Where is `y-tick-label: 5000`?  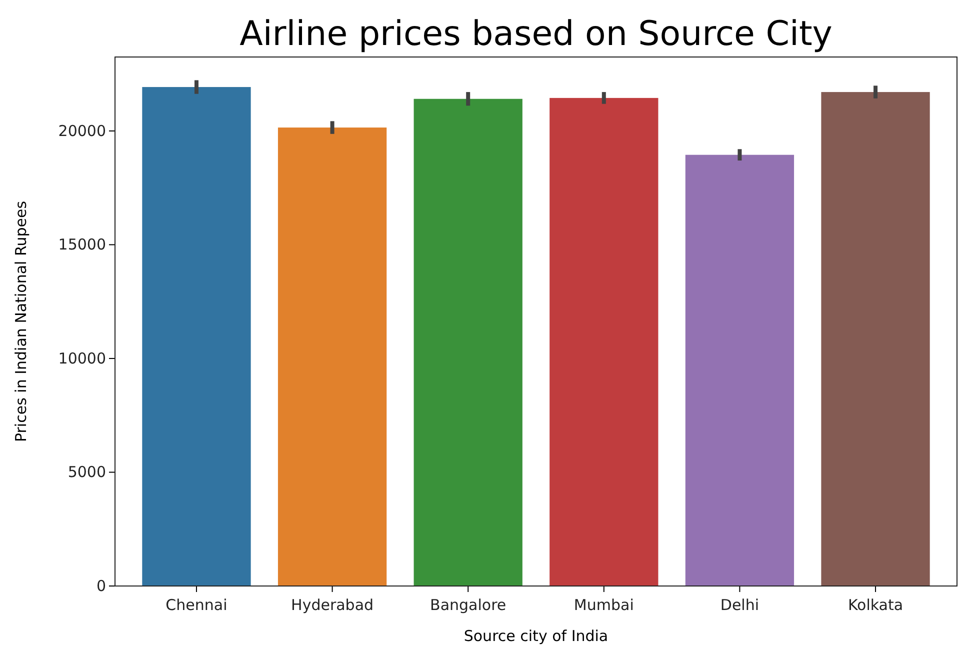 y-tick-label: 5000 is located at coordinates (87, 472).